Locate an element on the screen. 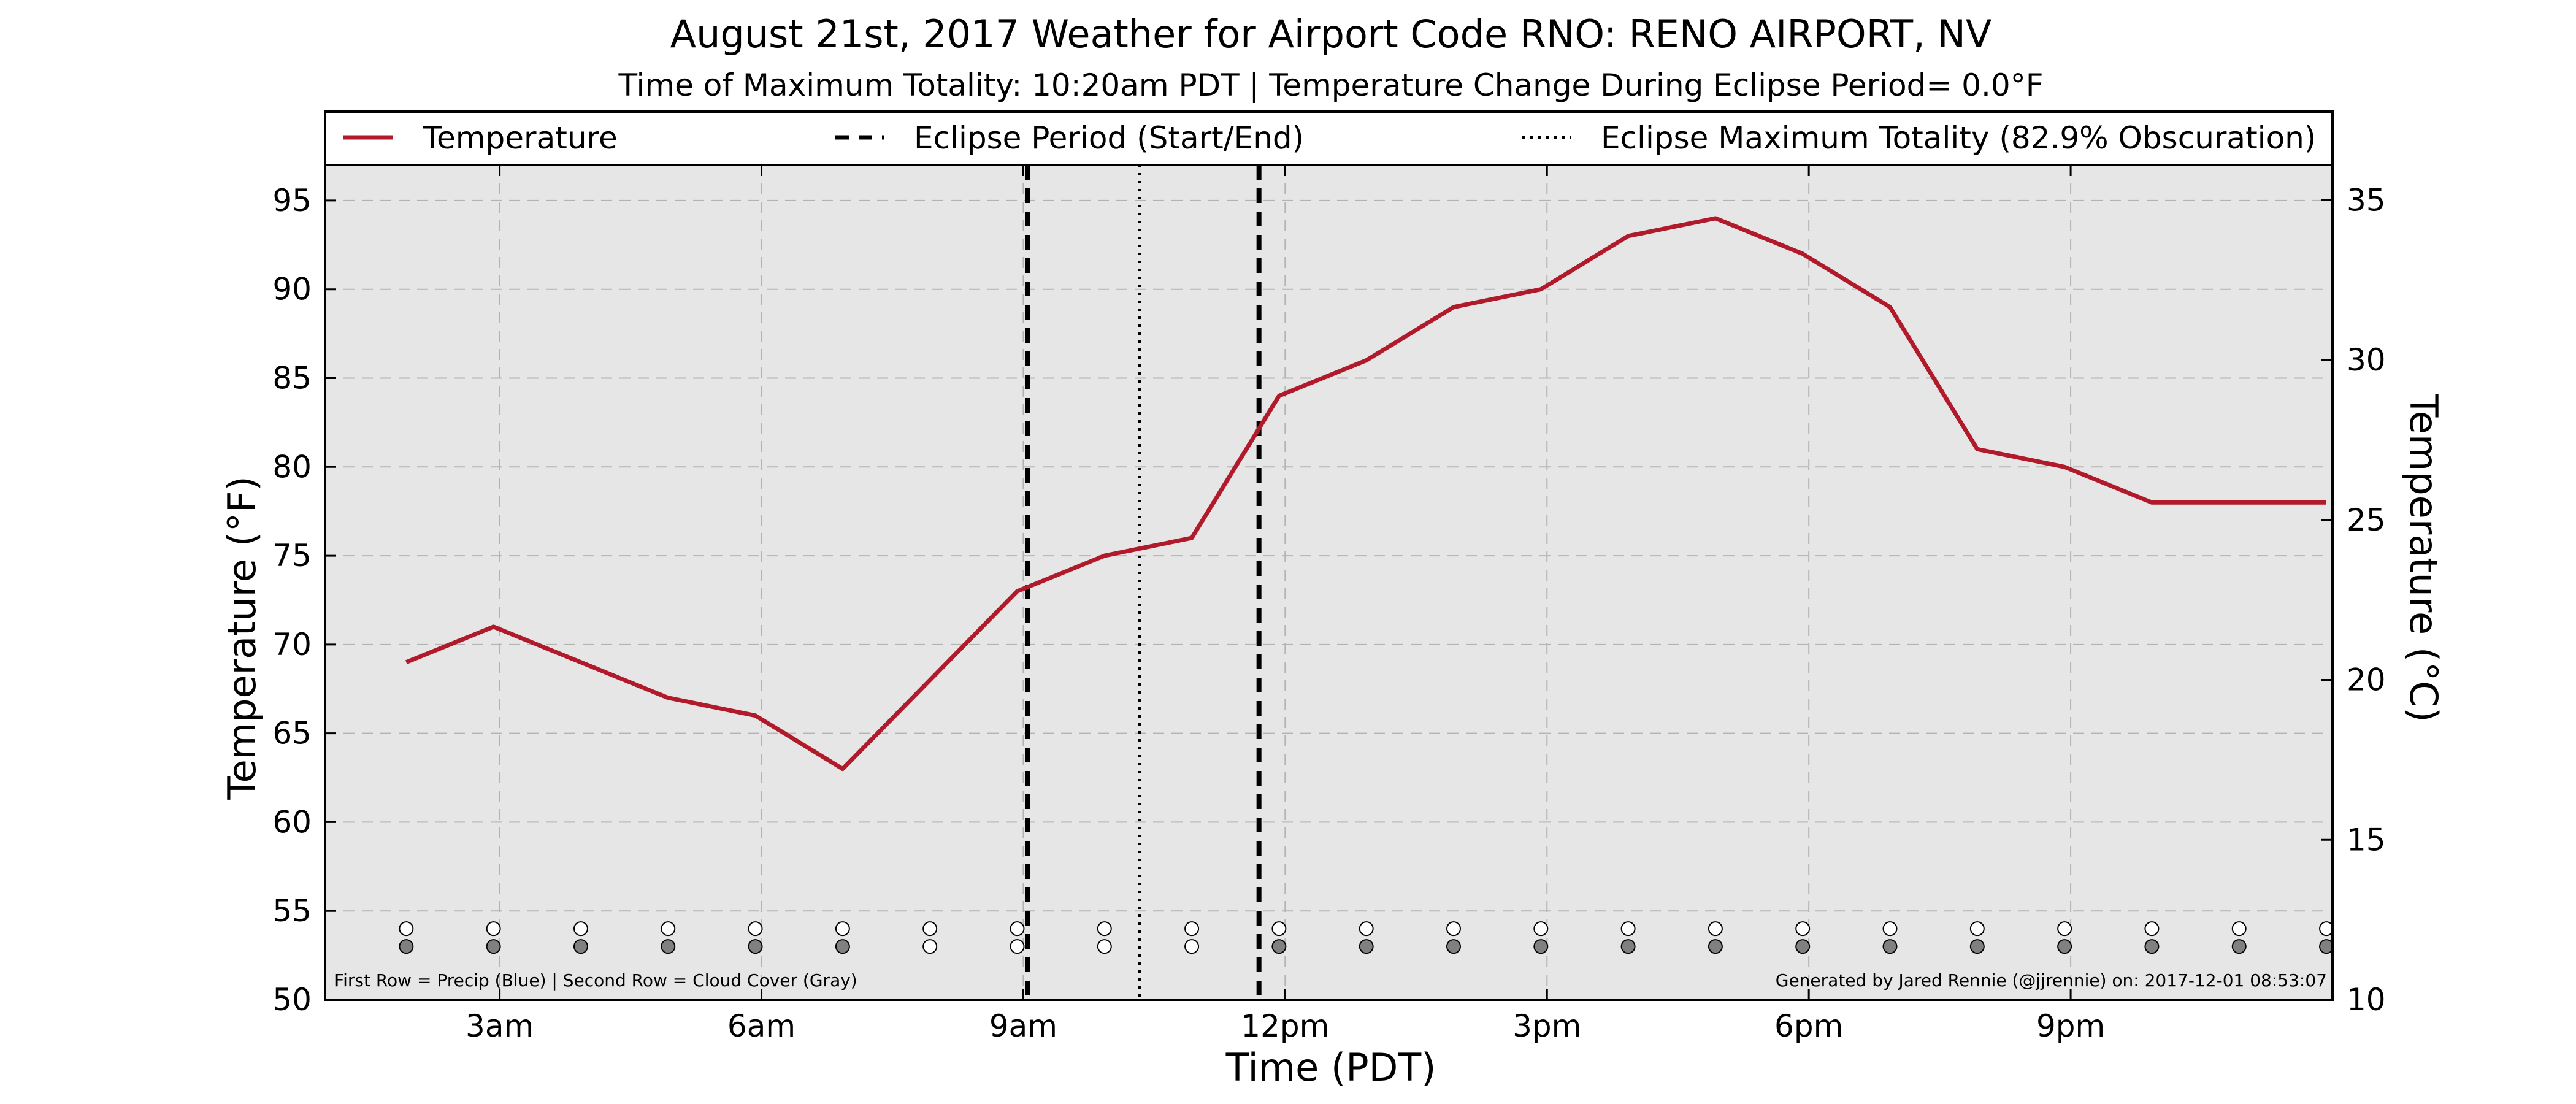 The height and width of the screenshot is (1104, 2576). y2-tick-label: 30 is located at coordinates (2366, 360).